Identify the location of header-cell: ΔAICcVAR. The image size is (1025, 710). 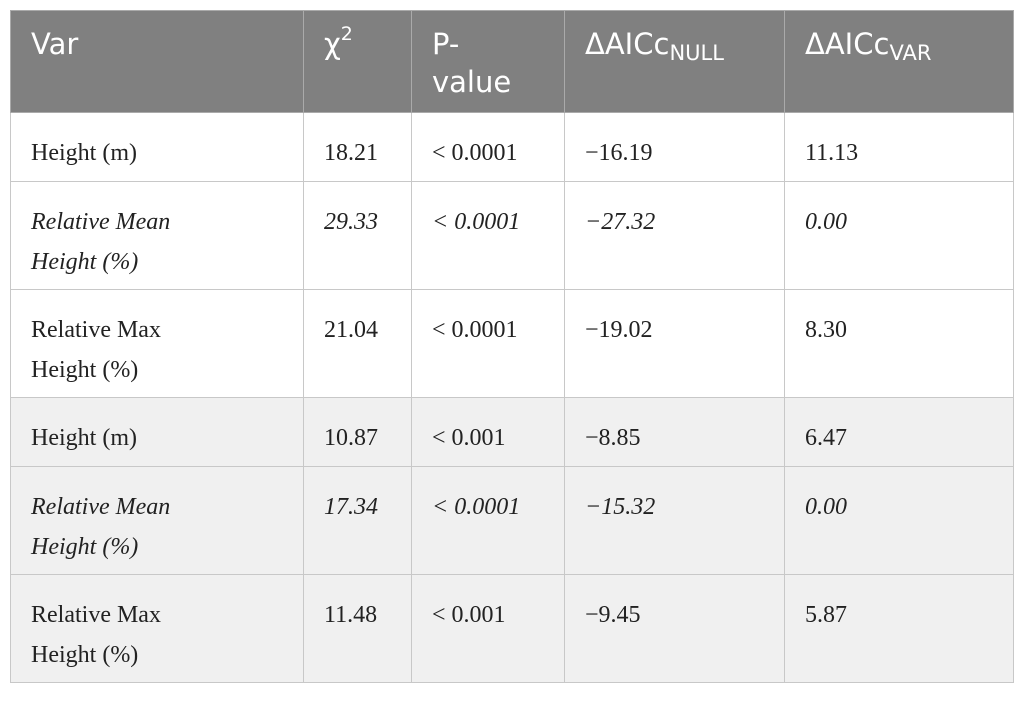
(899, 61).